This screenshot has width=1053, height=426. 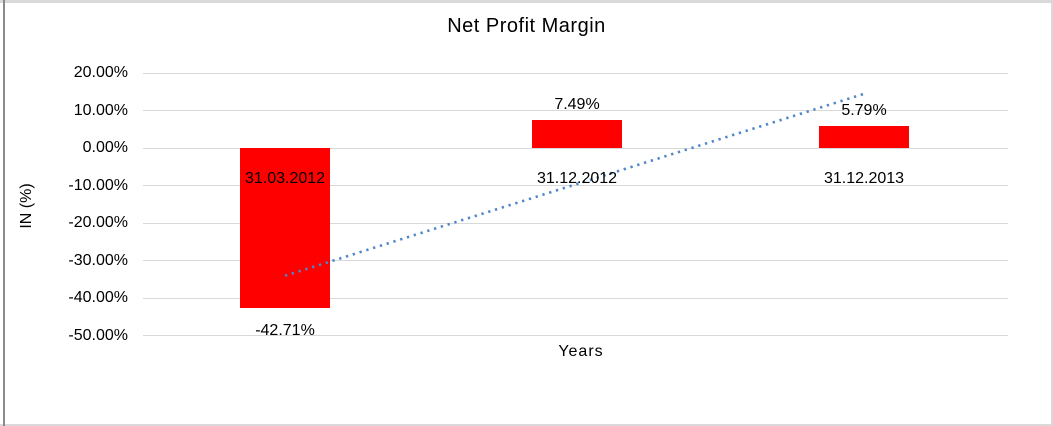 What do you see at coordinates (100, 72) in the screenshot?
I see `y-axis-tick-label: 20.00%` at bounding box center [100, 72].